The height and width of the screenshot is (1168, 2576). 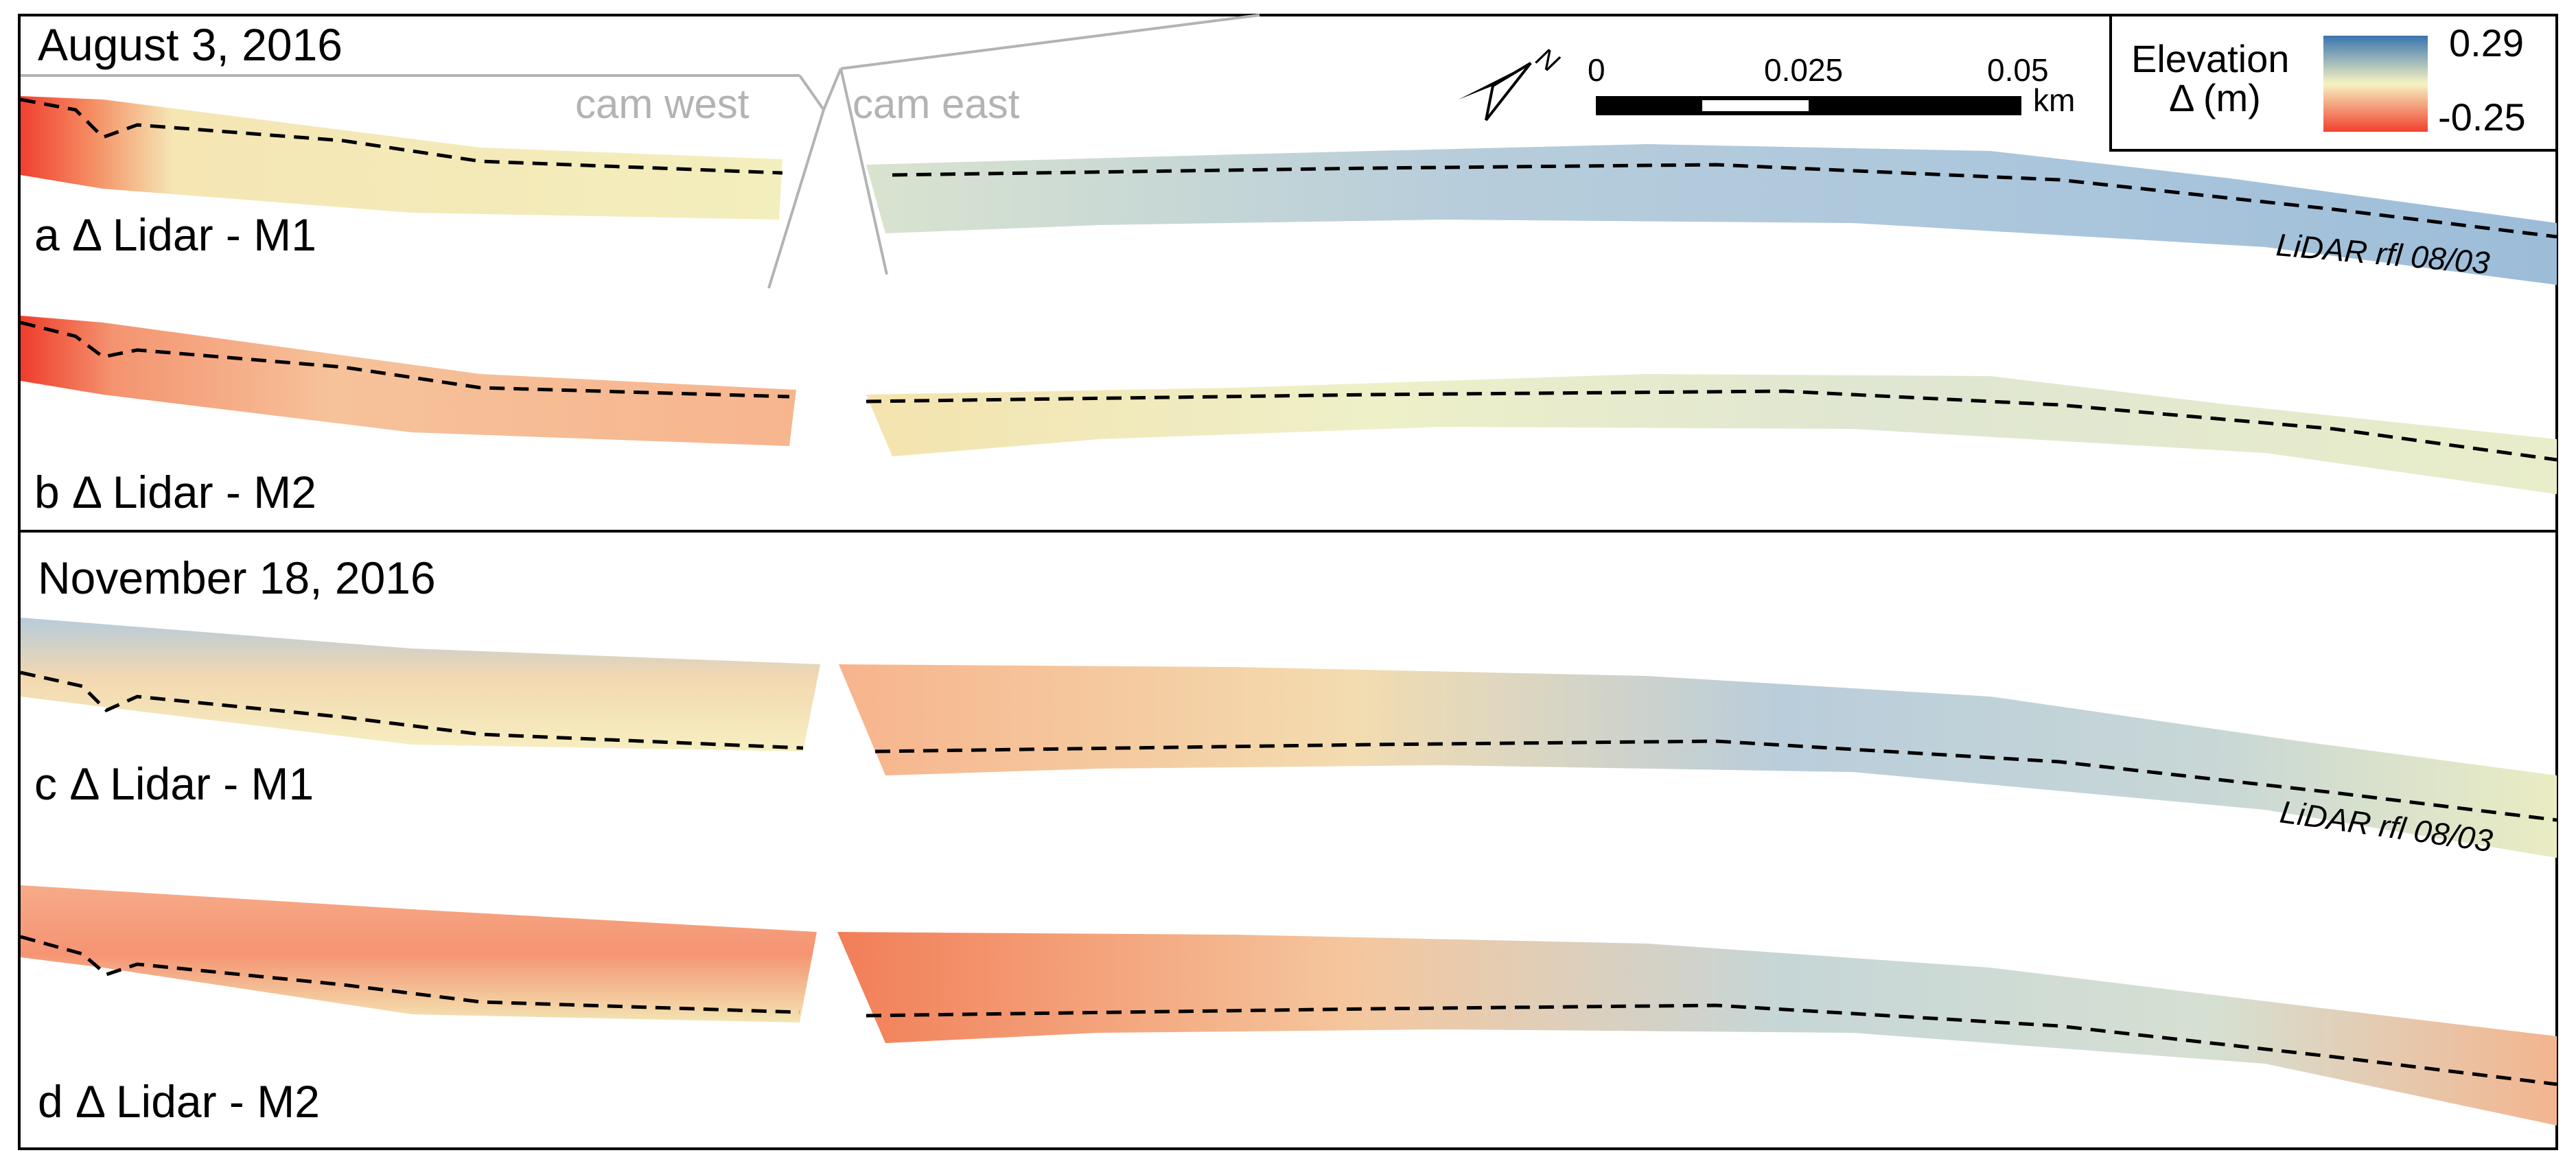 I want to click on panel-c-reflector-line, so click(x=1288, y=746).